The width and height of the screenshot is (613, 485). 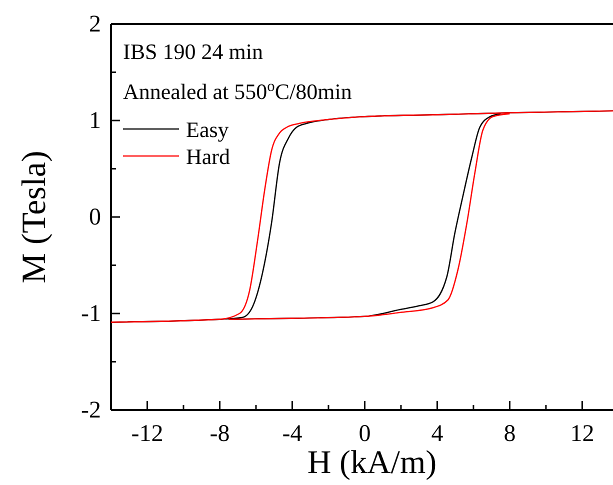 What do you see at coordinates (237, 91) in the screenshot?
I see `annotation: Annealed at 550$^{o}$C/80min` at bounding box center [237, 91].